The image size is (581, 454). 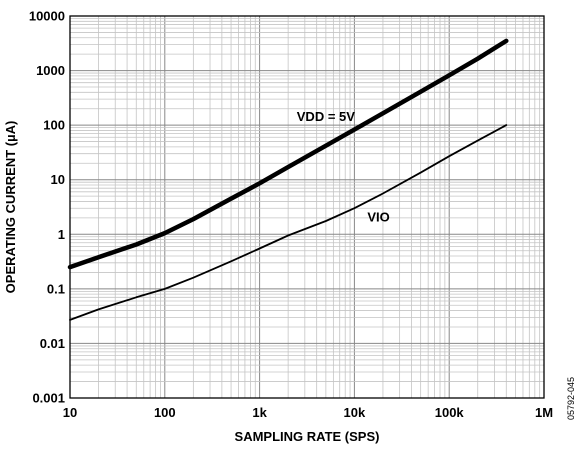 What do you see at coordinates (571, 398) in the screenshot?
I see `figure-id: 05792-045` at bounding box center [571, 398].